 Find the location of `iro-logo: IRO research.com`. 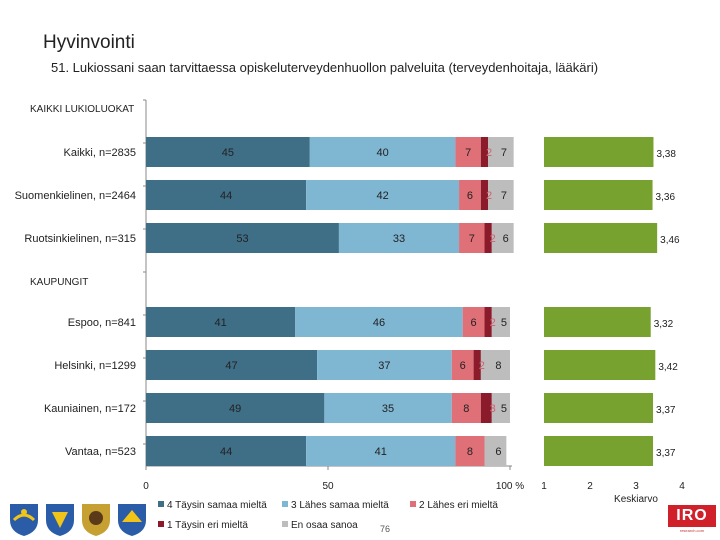

iro-logo: IRO research.com is located at coordinates (692, 519).